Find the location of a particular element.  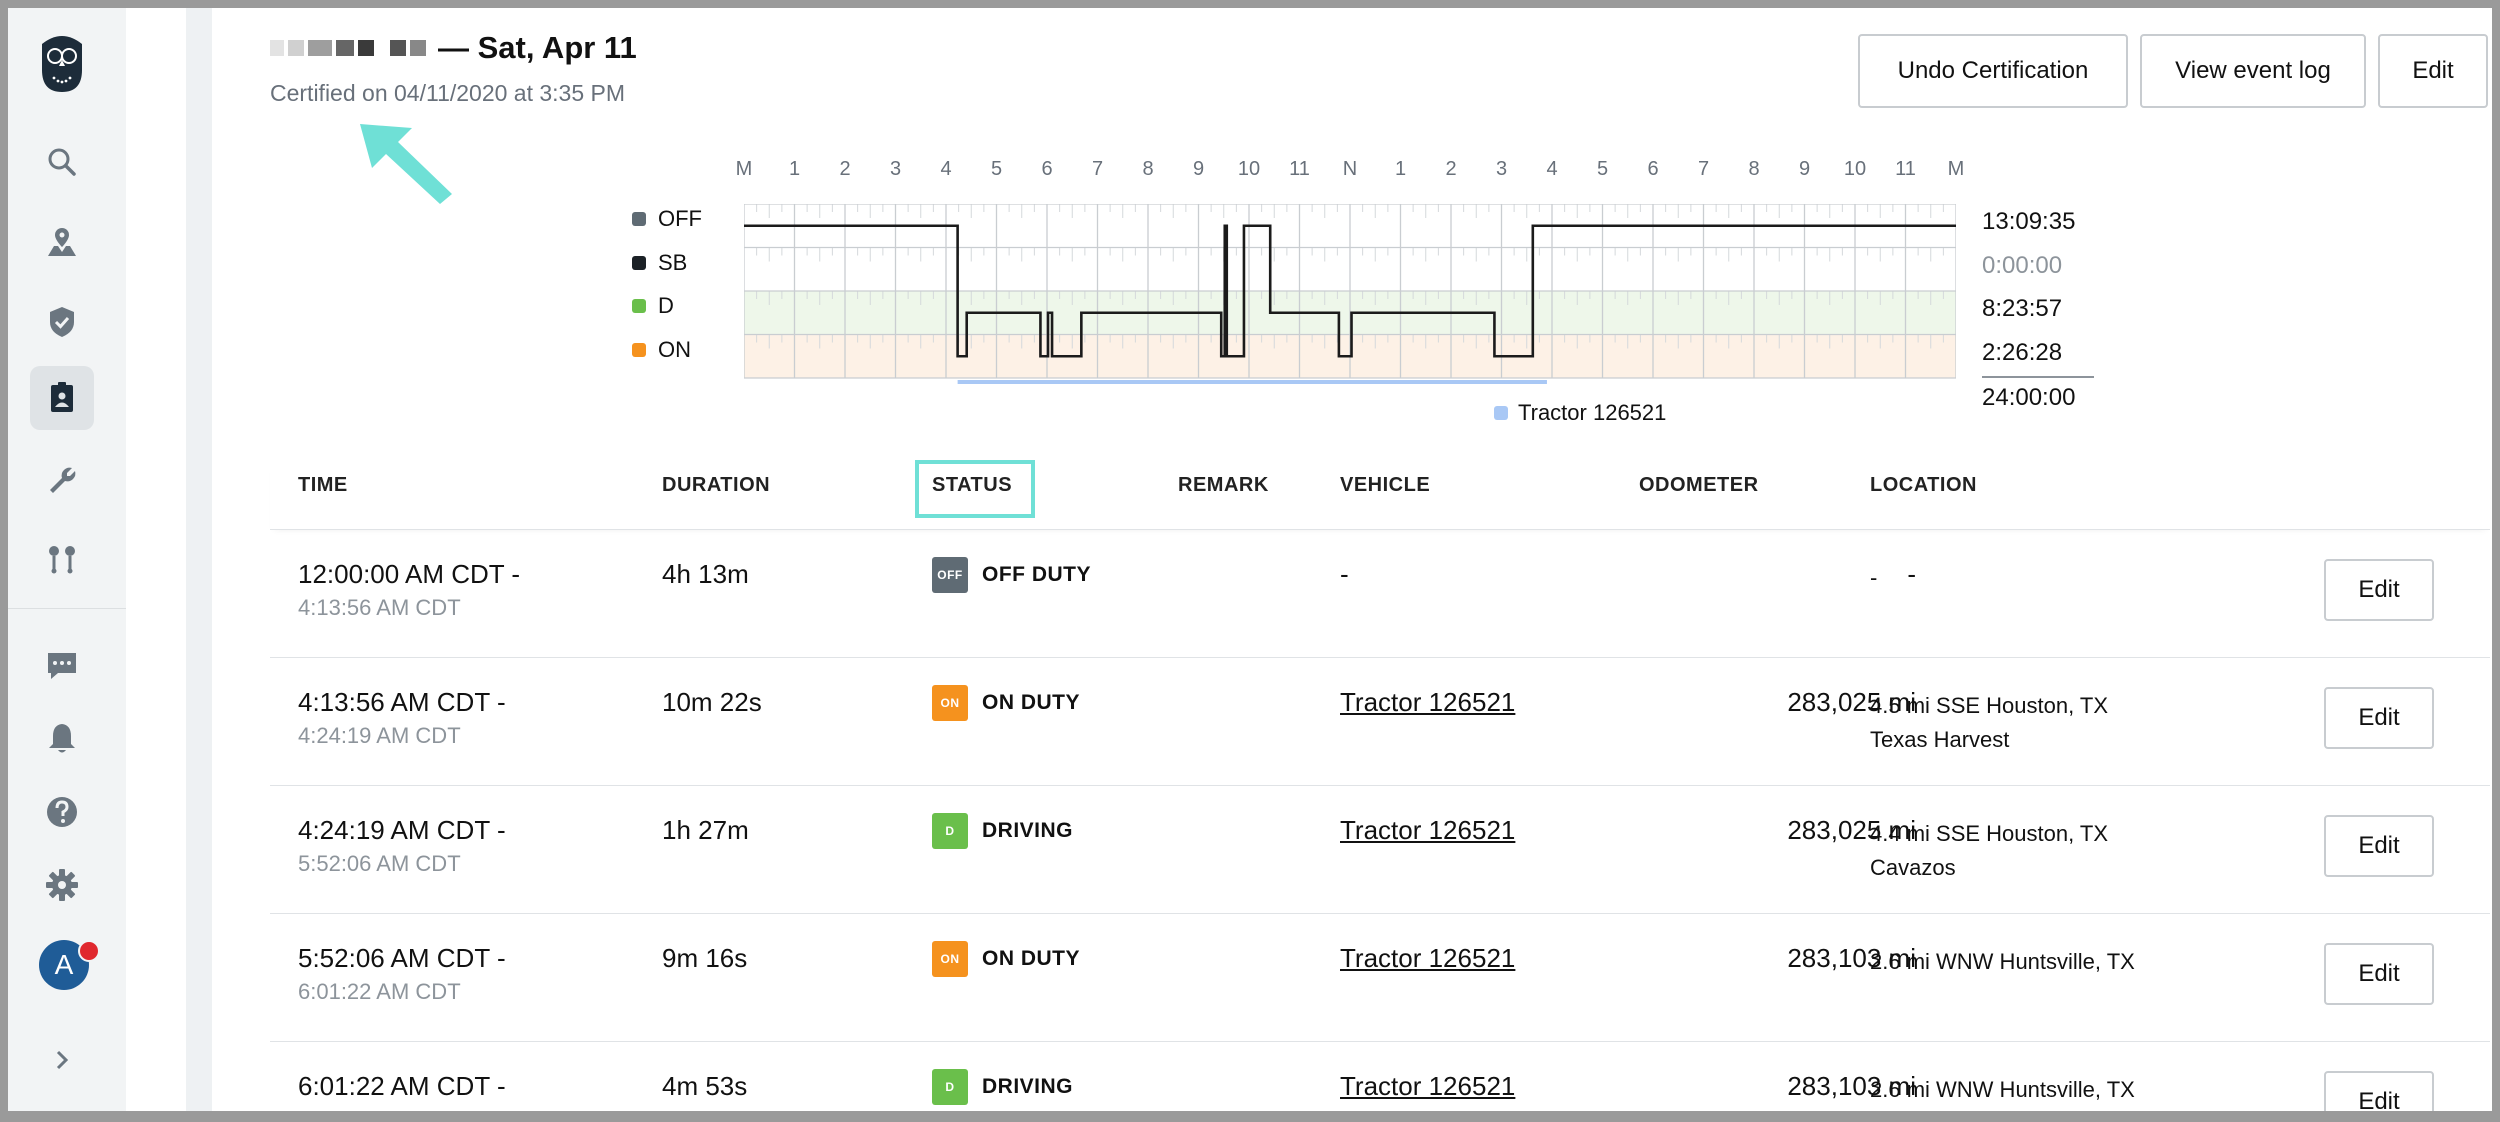

avatar: A is located at coordinates (64, 965).